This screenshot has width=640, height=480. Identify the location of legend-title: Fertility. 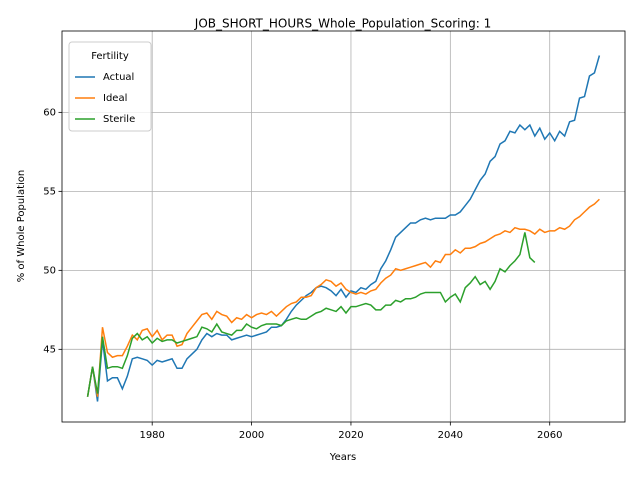
(110, 56).